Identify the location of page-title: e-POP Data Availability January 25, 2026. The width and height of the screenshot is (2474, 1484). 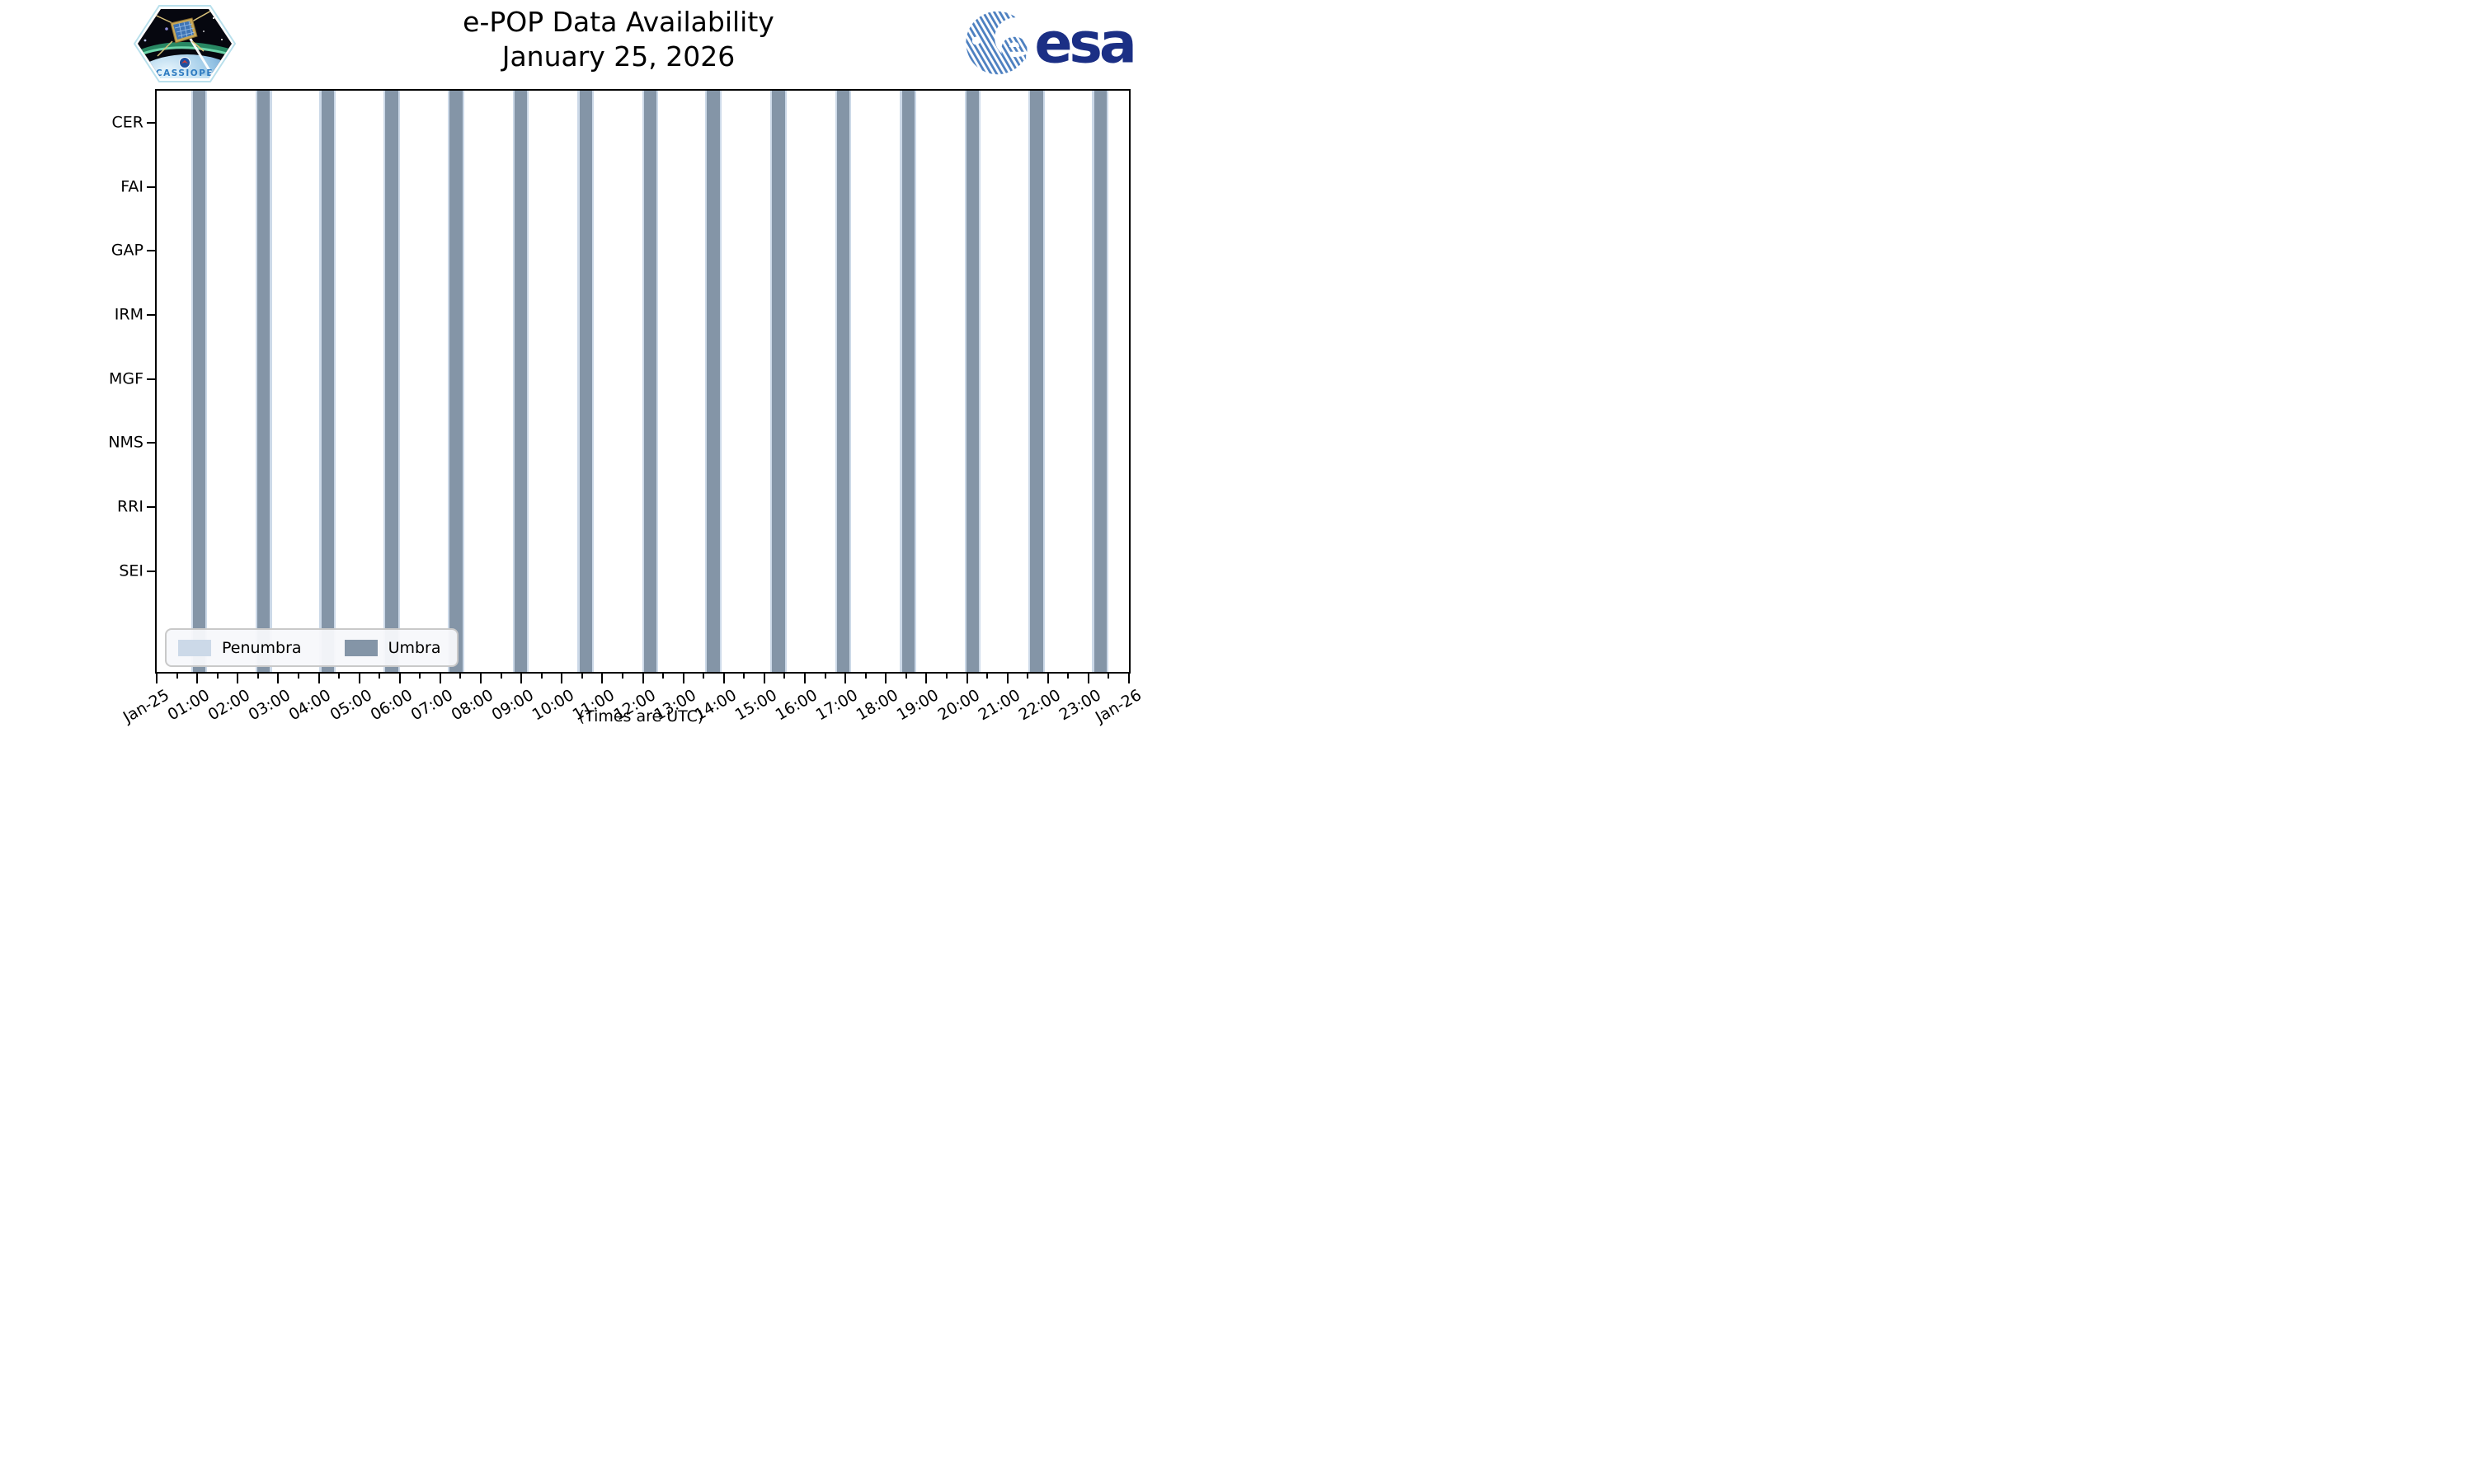
(618, 39).